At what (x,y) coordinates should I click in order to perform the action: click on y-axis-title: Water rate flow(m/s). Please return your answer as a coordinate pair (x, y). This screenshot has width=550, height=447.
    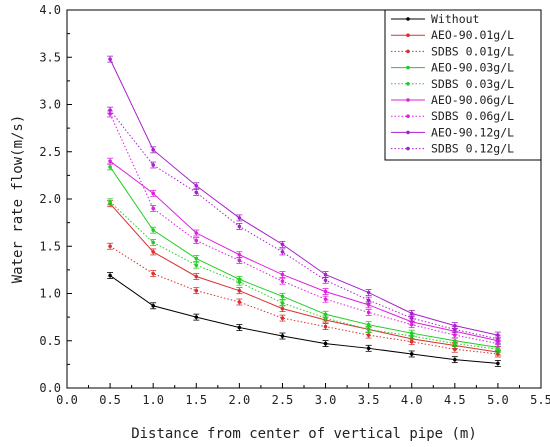
    Looking at the image, I should click on (18, 199).